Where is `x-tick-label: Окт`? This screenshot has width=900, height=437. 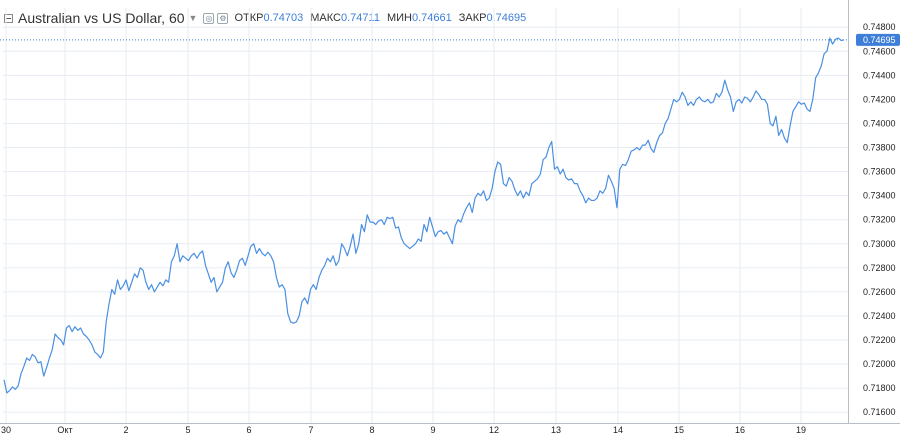 x-tick-label: Окт is located at coordinates (64, 430).